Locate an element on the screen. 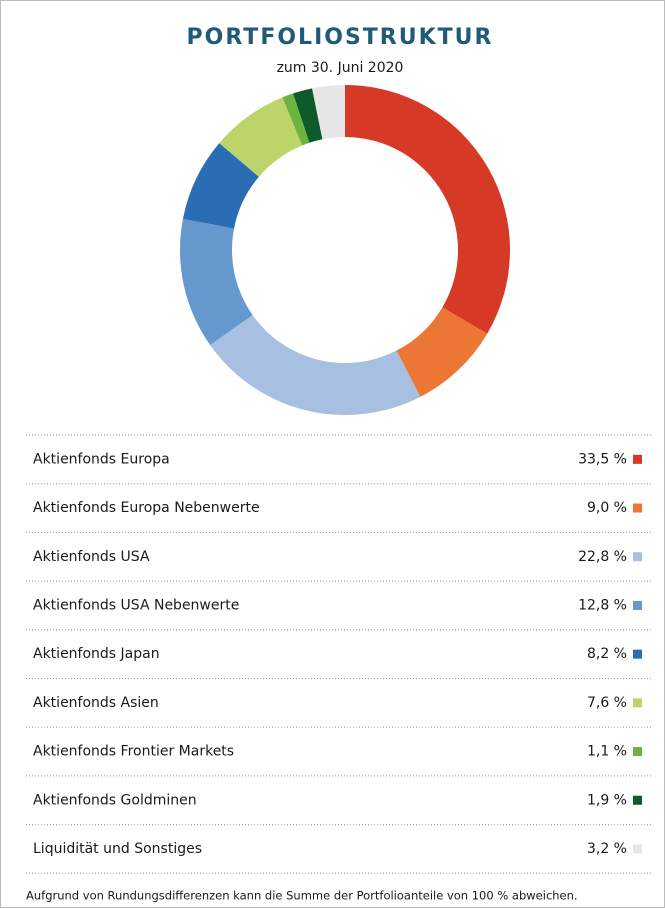  row-value: 33,5 % is located at coordinates (602, 459).